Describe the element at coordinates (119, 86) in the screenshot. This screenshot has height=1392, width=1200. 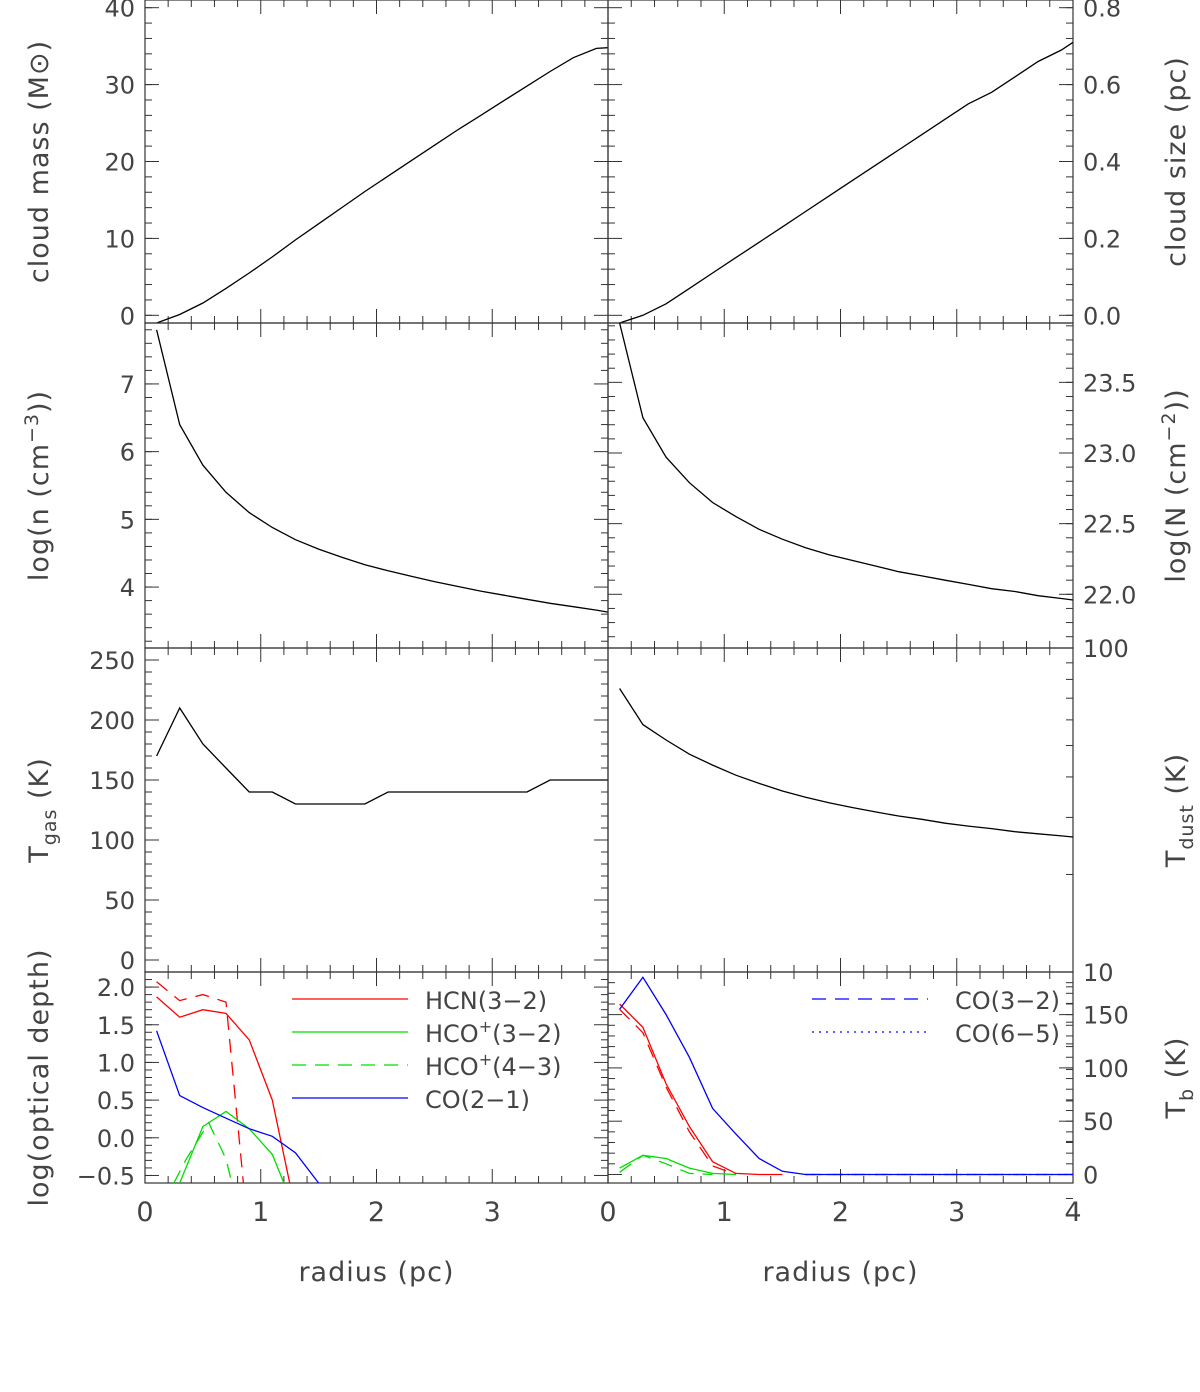
I see `y-tick-label: 30` at that location.